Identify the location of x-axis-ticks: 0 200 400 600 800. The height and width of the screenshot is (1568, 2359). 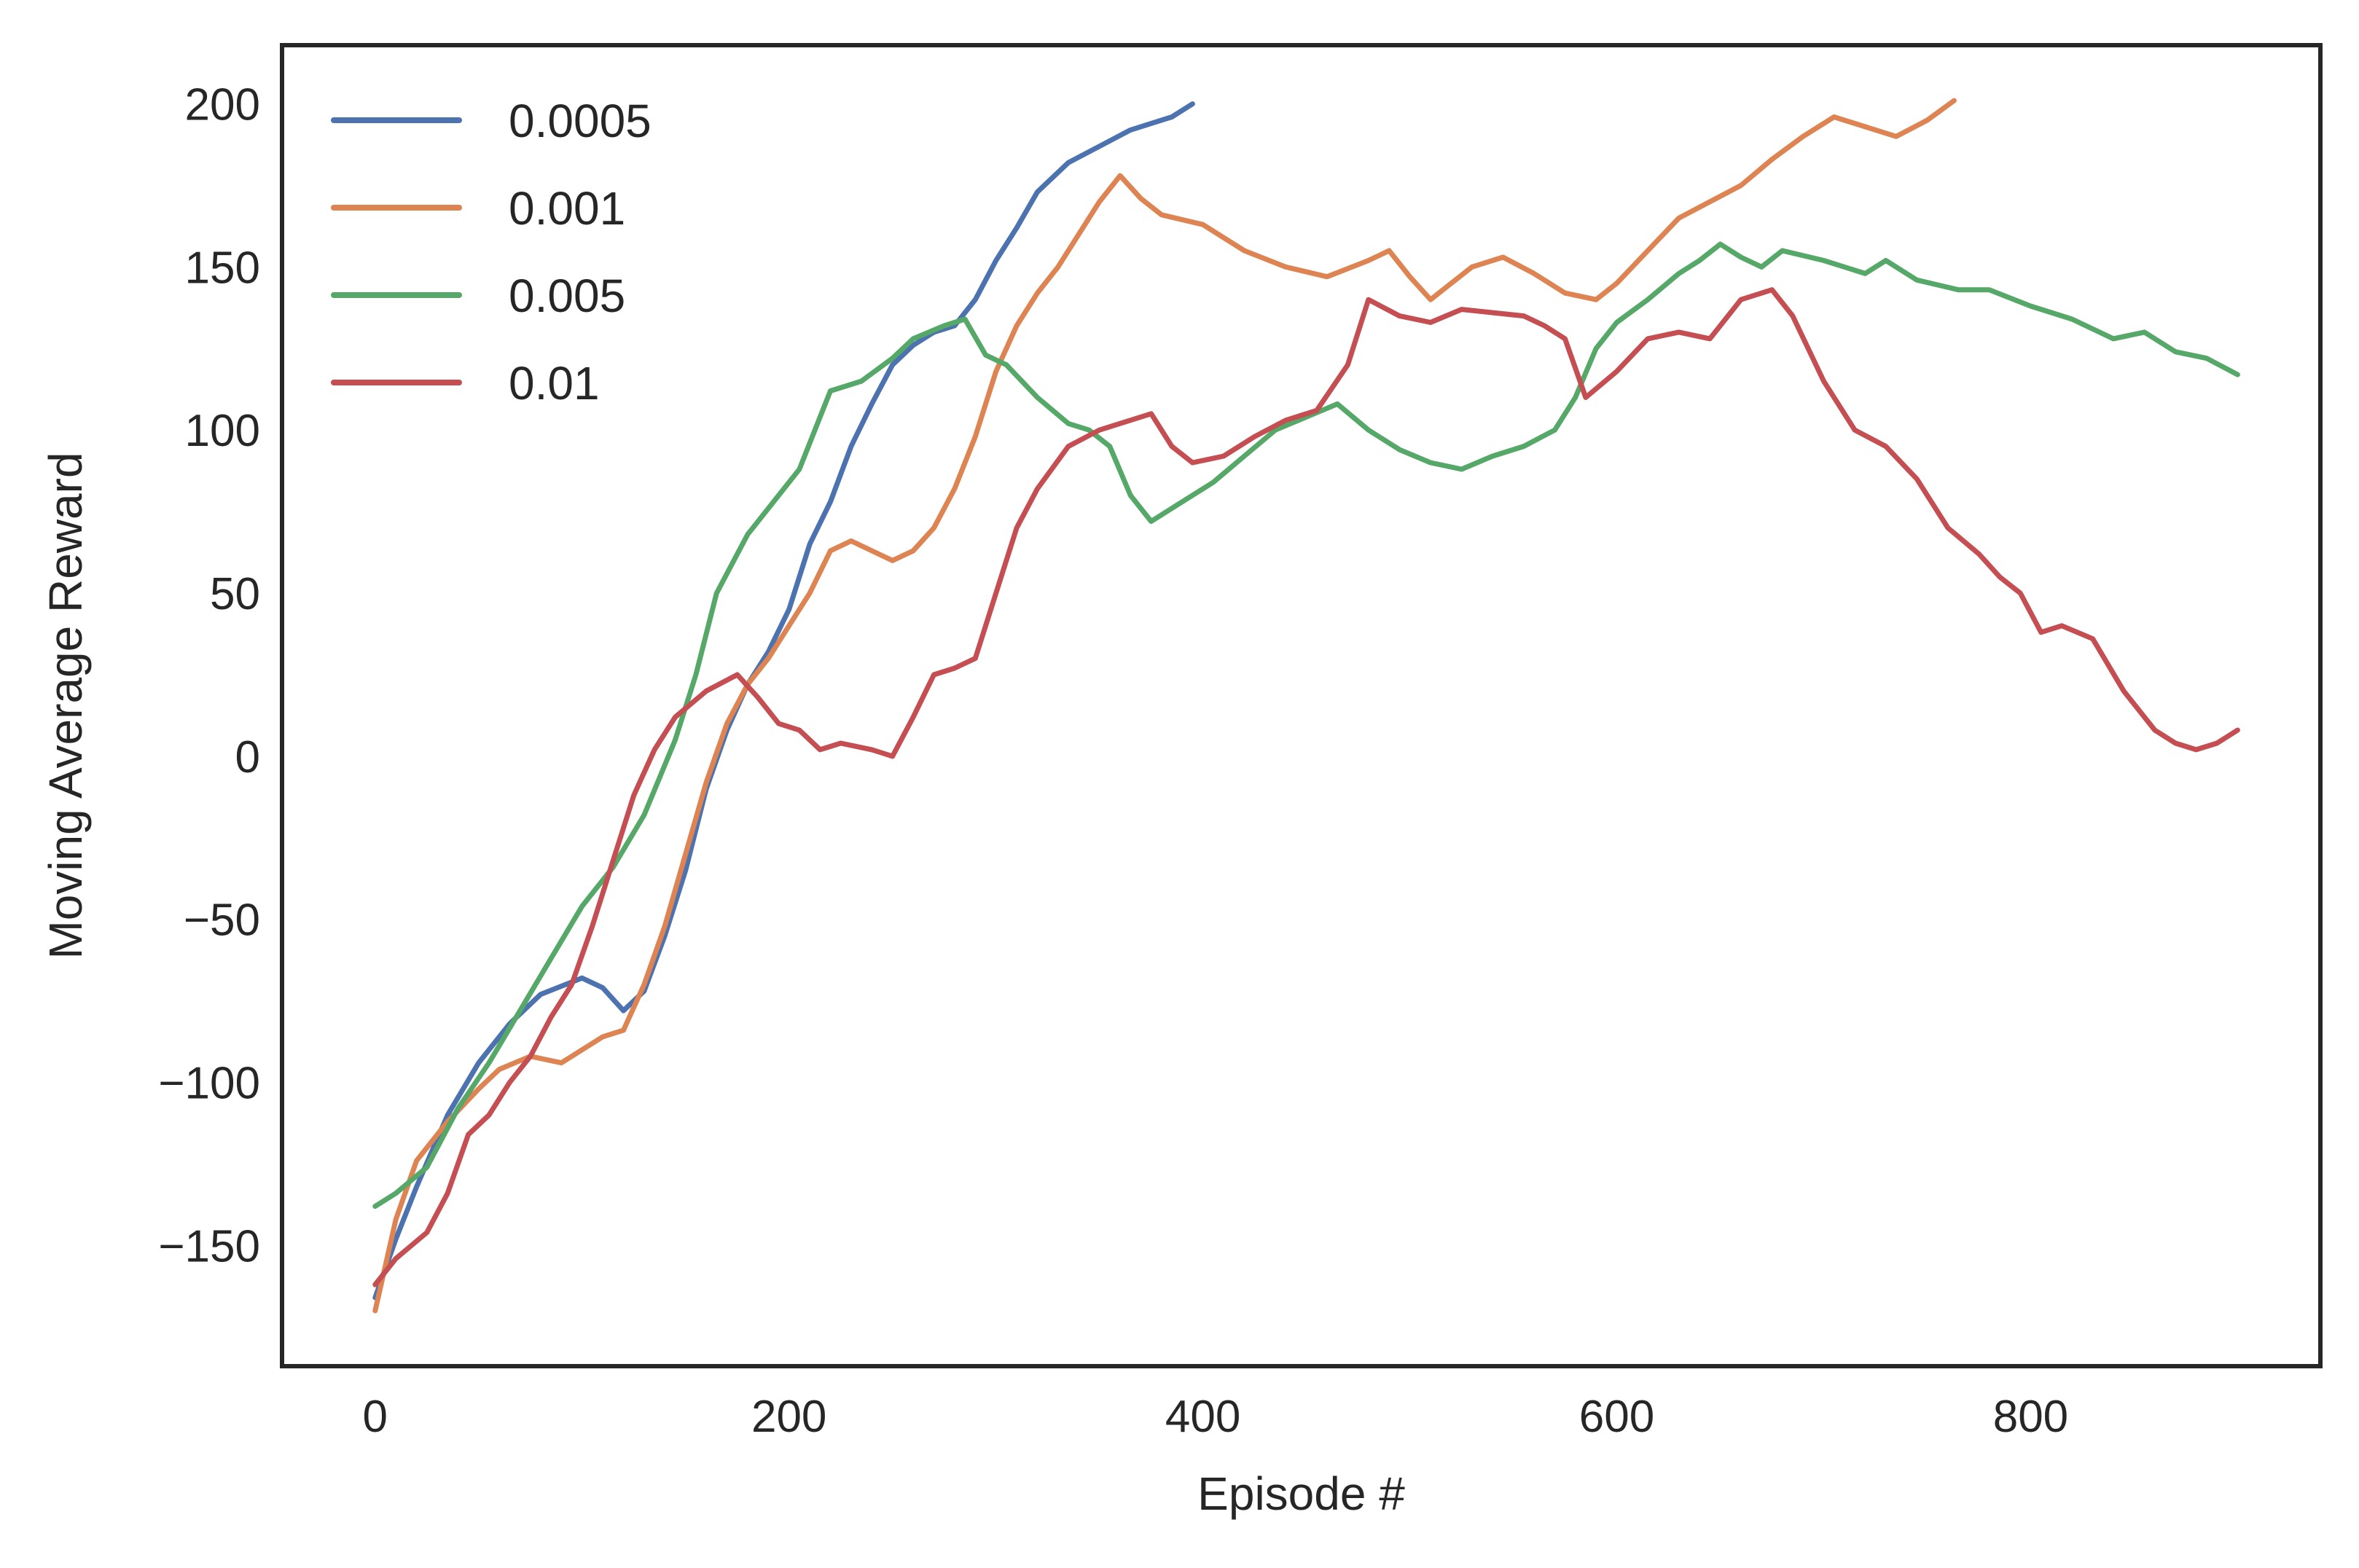
(1216, 1417).